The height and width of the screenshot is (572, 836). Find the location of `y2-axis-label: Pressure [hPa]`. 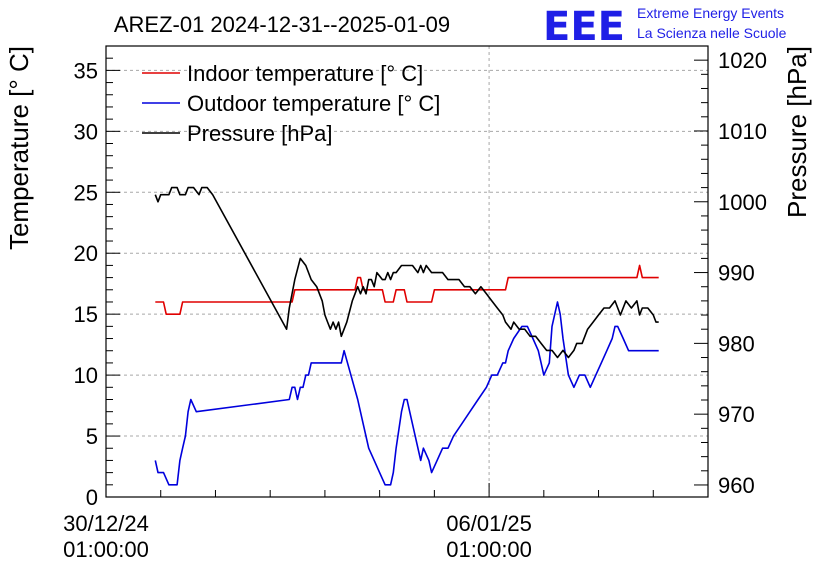

y2-axis-label: Pressure [hPa] is located at coordinates (797, 132).